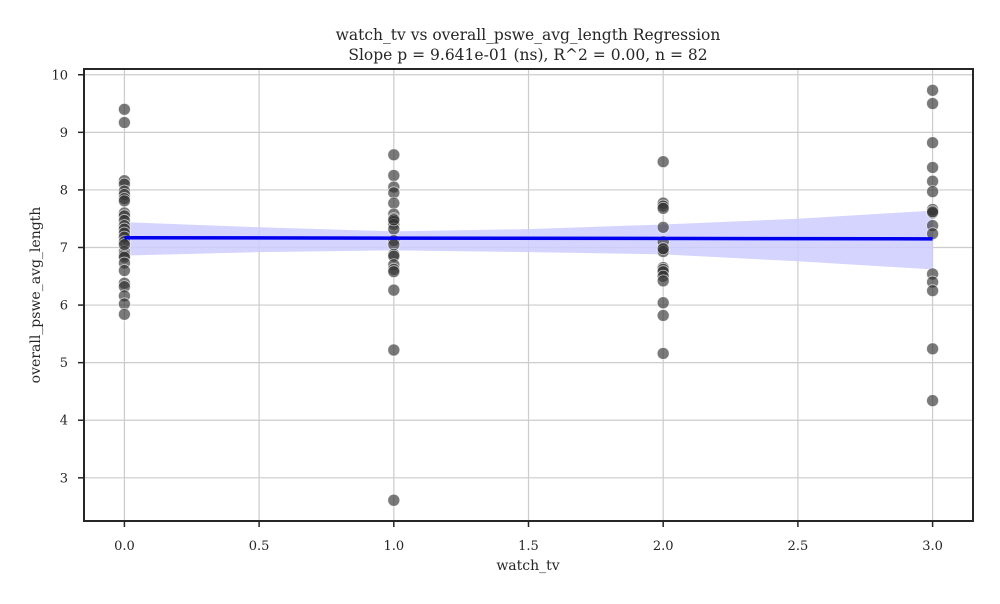 The height and width of the screenshot is (604, 1000). What do you see at coordinates (64, 190) in the screenshot?
I see `y-tick-label: 8` at bounding box center [64, 190].